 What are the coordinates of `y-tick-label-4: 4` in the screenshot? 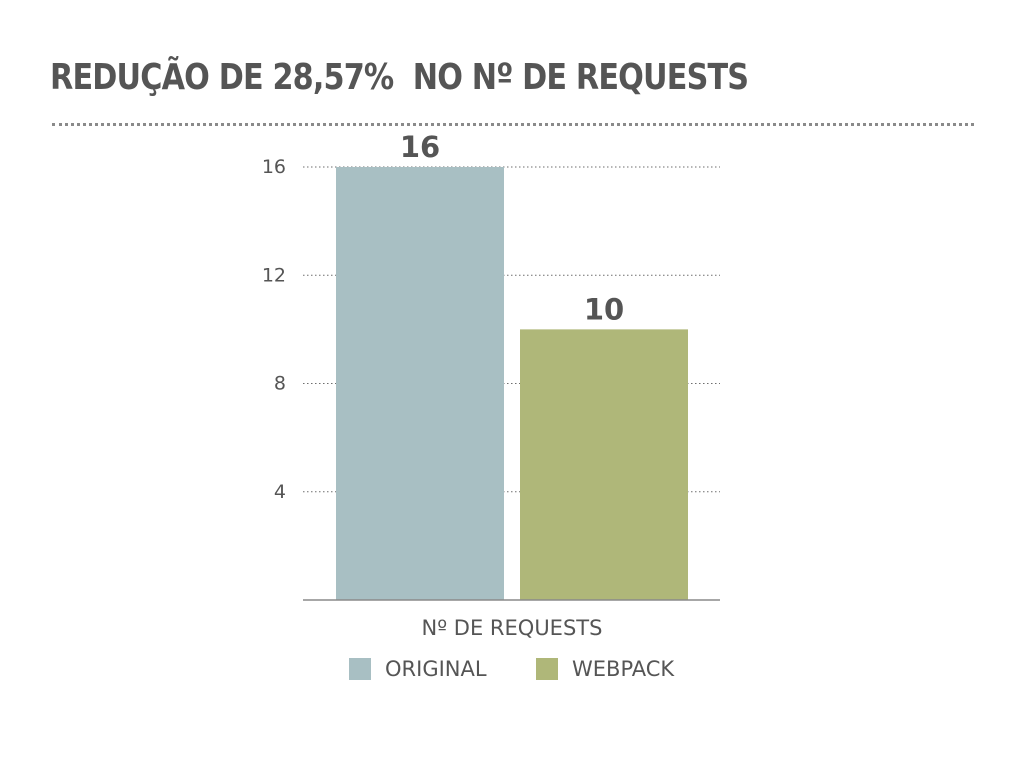 It's located at (280, 492).